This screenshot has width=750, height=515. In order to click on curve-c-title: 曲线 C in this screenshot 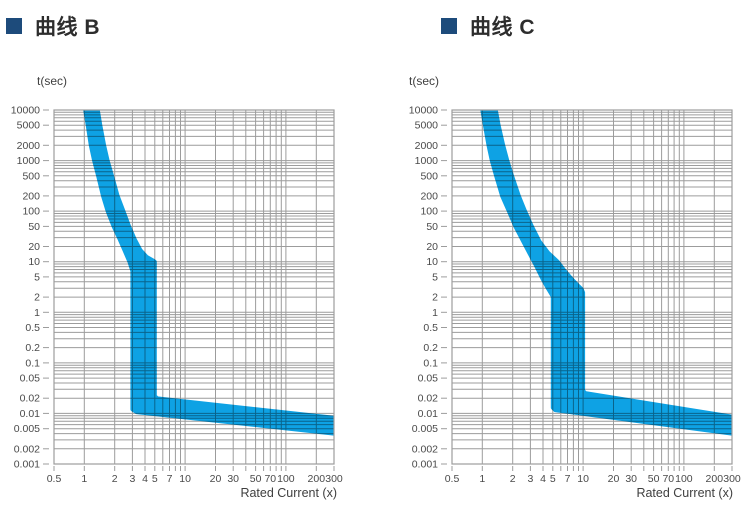, I will do `click(488, 26)`.